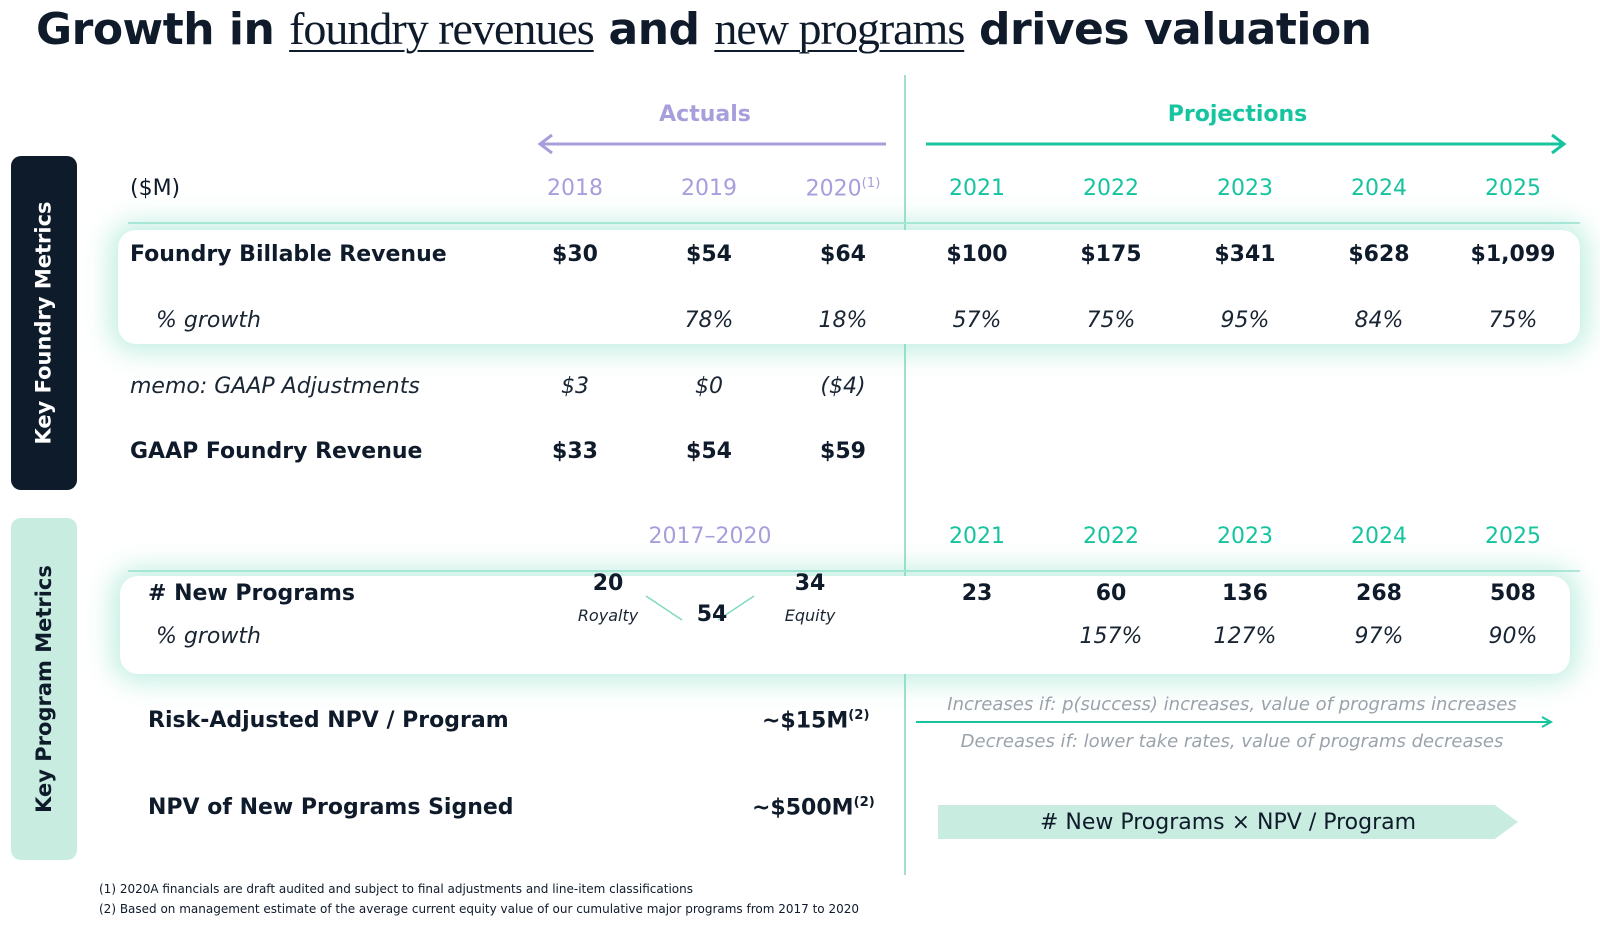 The image size is (1600, 930). I want to click on programs-growth-2023: 127%, so click(1245, 636).